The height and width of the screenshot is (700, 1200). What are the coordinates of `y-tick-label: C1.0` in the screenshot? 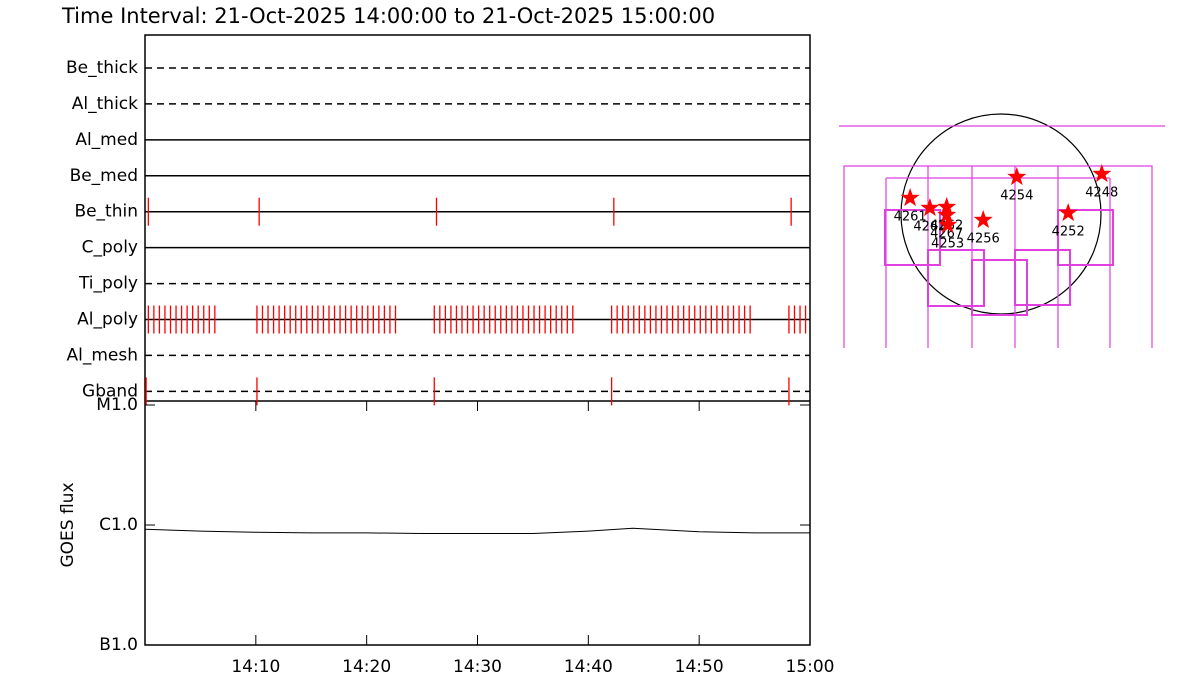 It's located at (118, 525).